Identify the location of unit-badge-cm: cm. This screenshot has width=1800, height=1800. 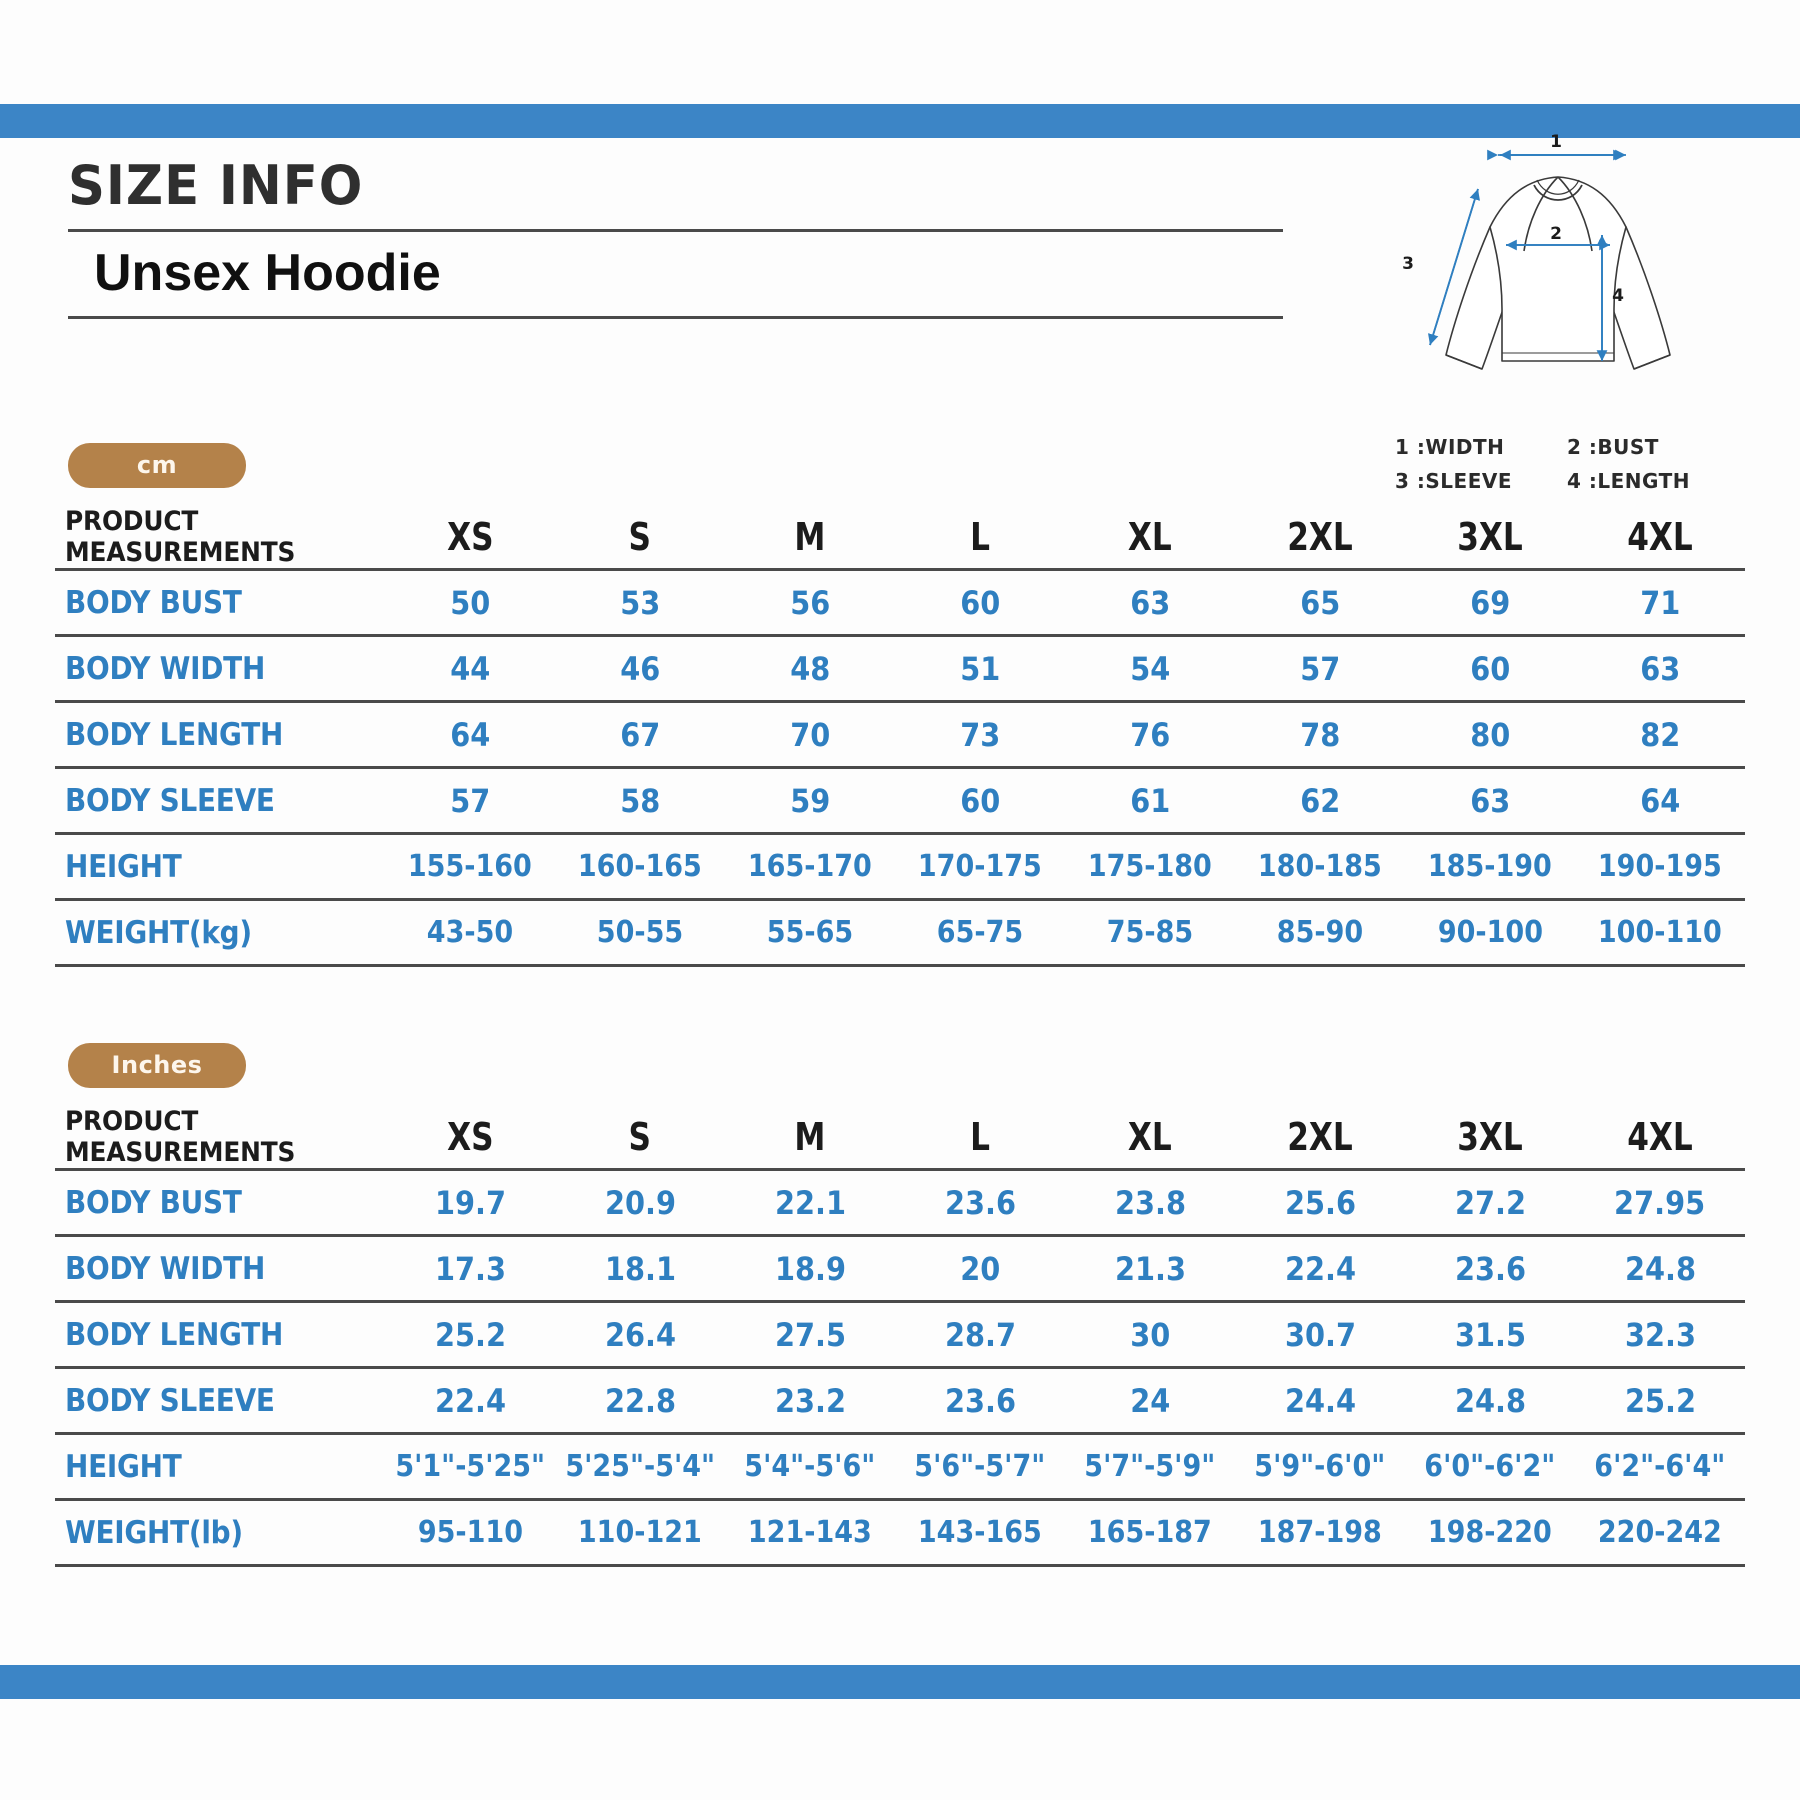
(157, 465).